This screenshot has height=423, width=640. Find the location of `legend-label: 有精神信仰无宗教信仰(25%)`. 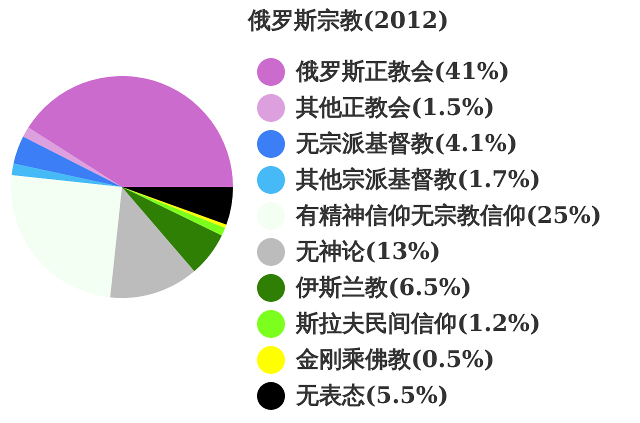

legend-label: 有精神信仰无宗教信仰(25%) is located at coordinates (448, 215).